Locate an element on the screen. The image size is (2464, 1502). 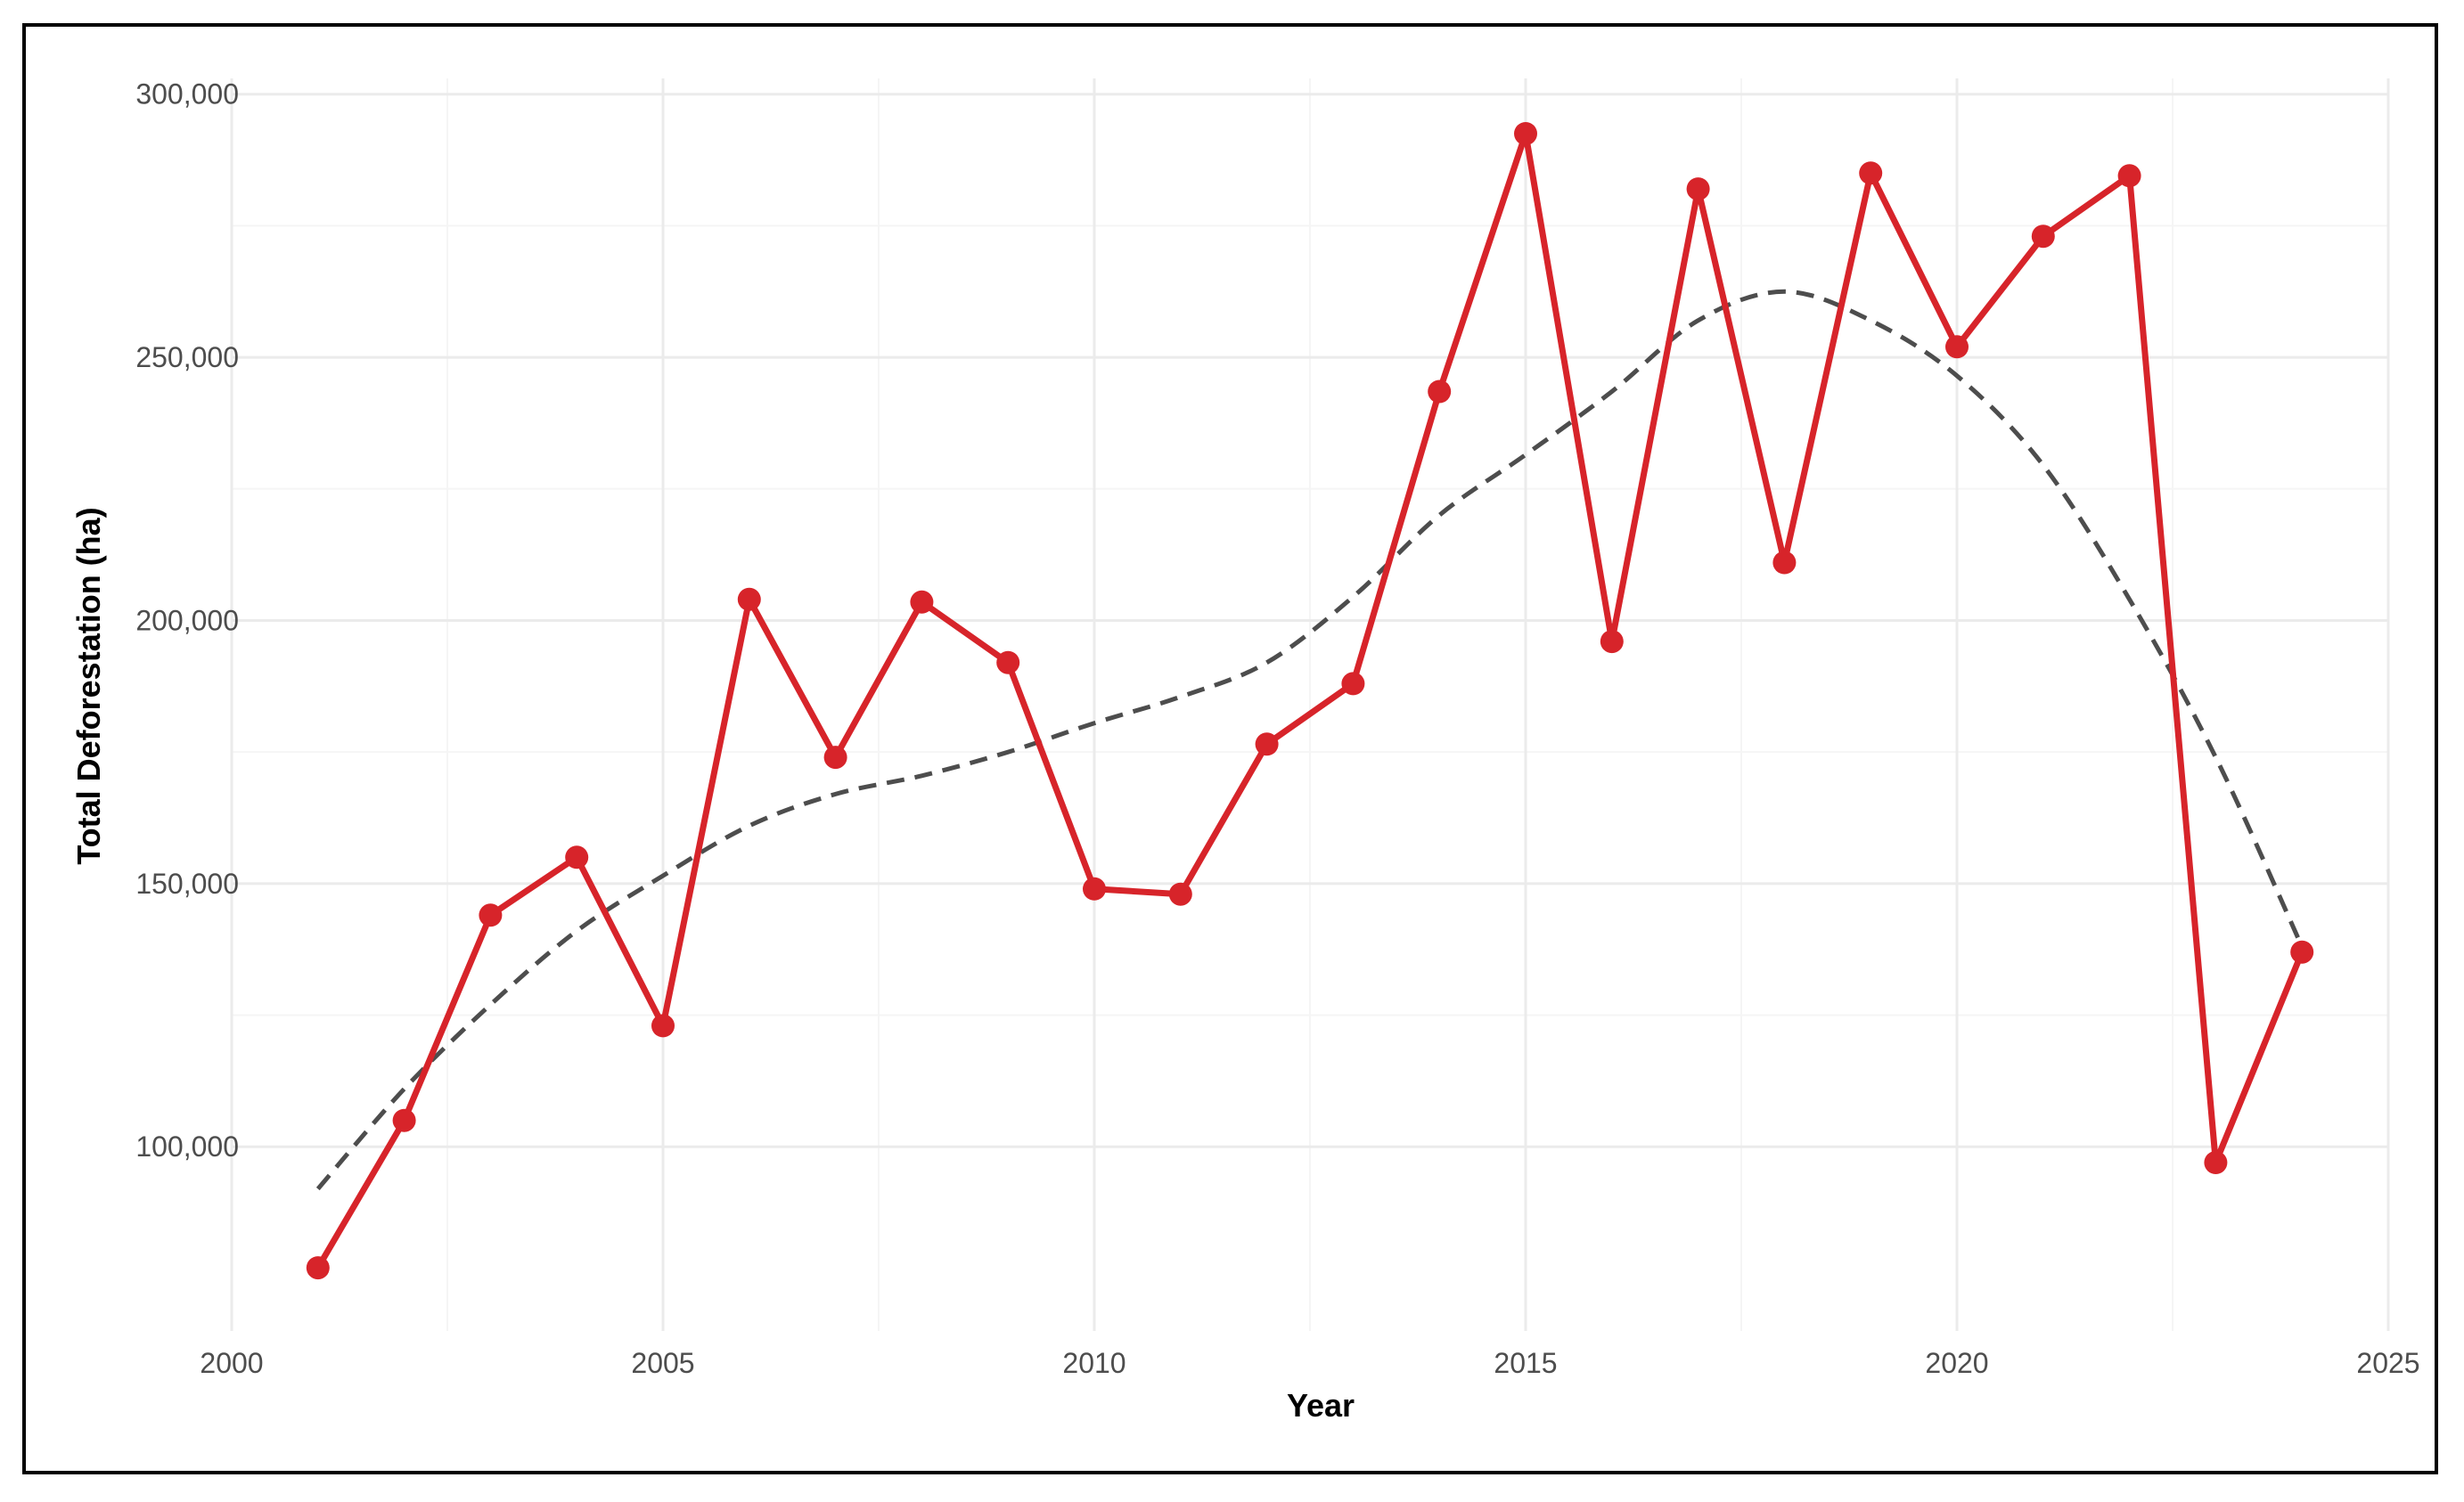
data-point-2023 is located at coordinates (2216, 1163).